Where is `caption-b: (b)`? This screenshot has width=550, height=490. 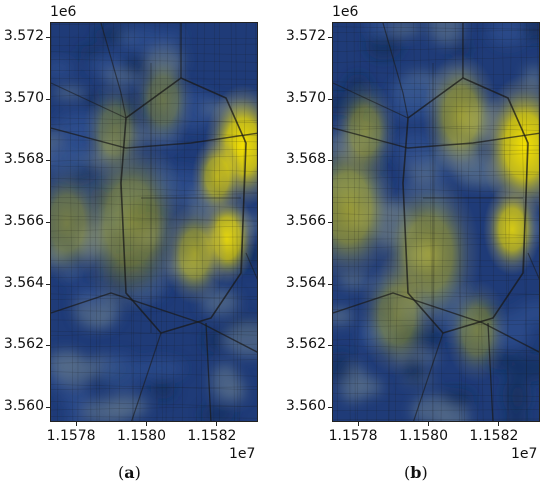 caption-b: (b) is located at coordinates (416, 472).